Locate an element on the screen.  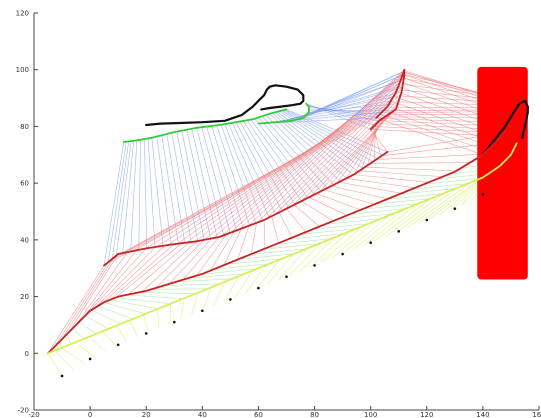
obstacle-layer is located at coordinates (502, 173).